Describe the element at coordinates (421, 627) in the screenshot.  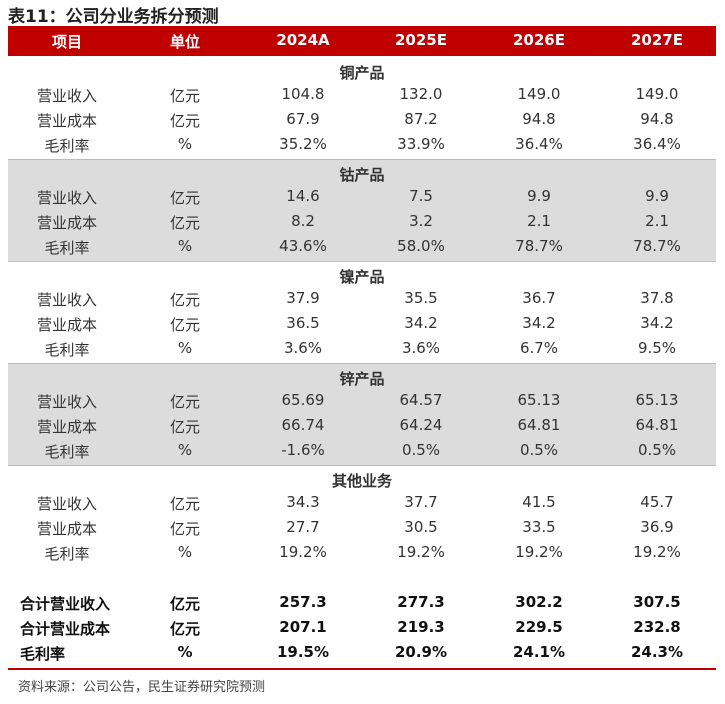
I see `total-cell: 219.3` at that location.